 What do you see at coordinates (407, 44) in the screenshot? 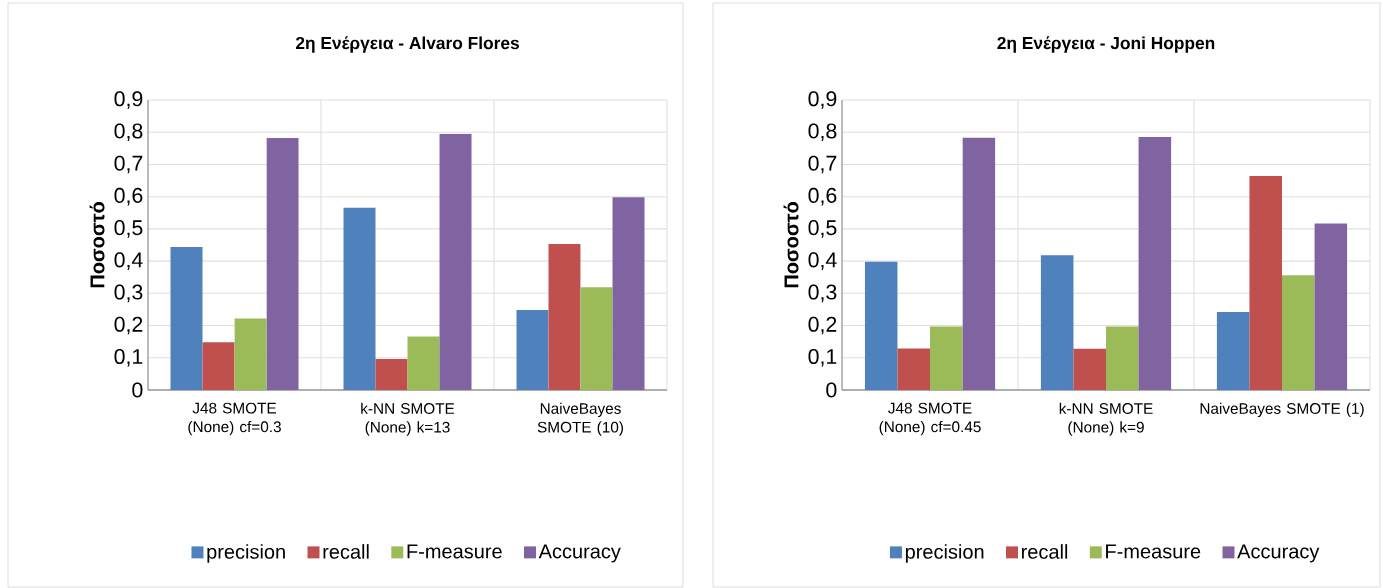
I see `chart-title: 2η Ενέργεια - Alvaro Flores` at bounding box center [407, 44].